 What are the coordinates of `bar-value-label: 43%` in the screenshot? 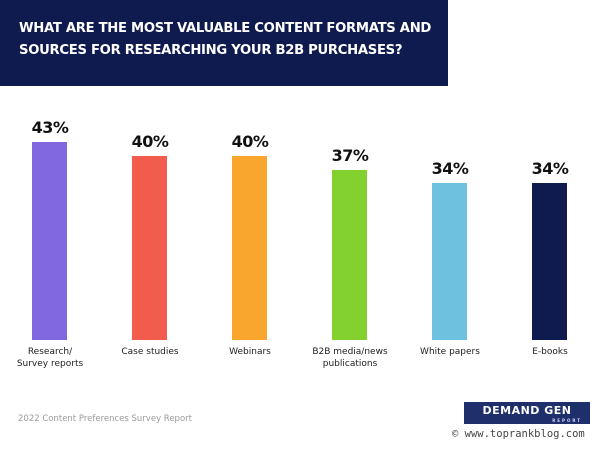 It's located at (50, 127).